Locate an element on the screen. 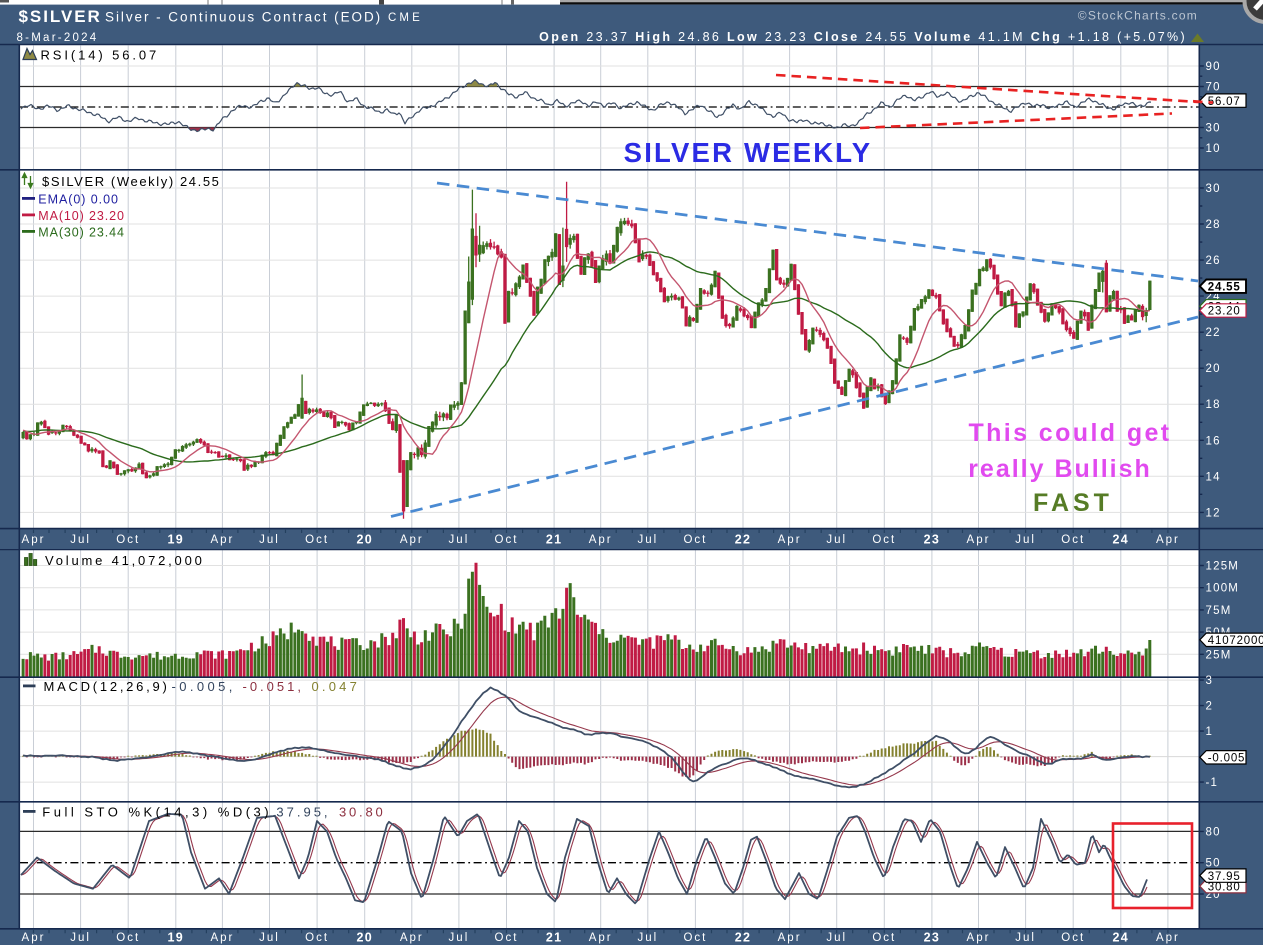 This screenshot has height=945, width=1263. svg-text: 10 is located at coordinates (1213, 149).